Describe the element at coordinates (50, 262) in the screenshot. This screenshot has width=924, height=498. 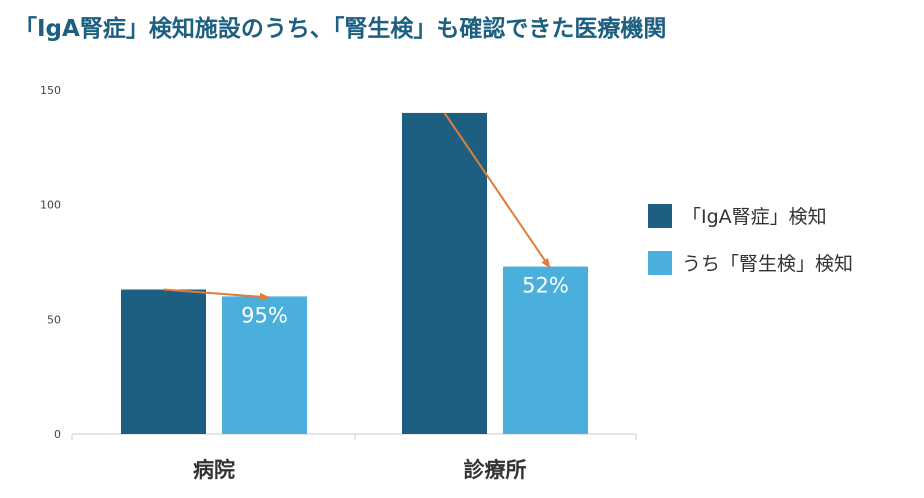
I see `y-axis: 0 50 100 150` at that location.